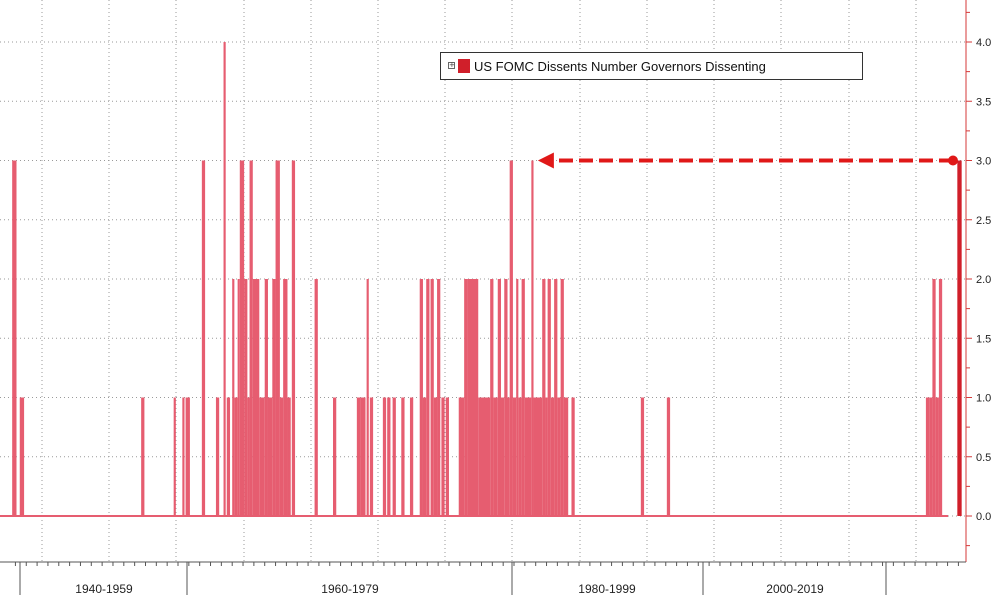  I want to click on y-tick-label: 1.0, so click(983, 399).